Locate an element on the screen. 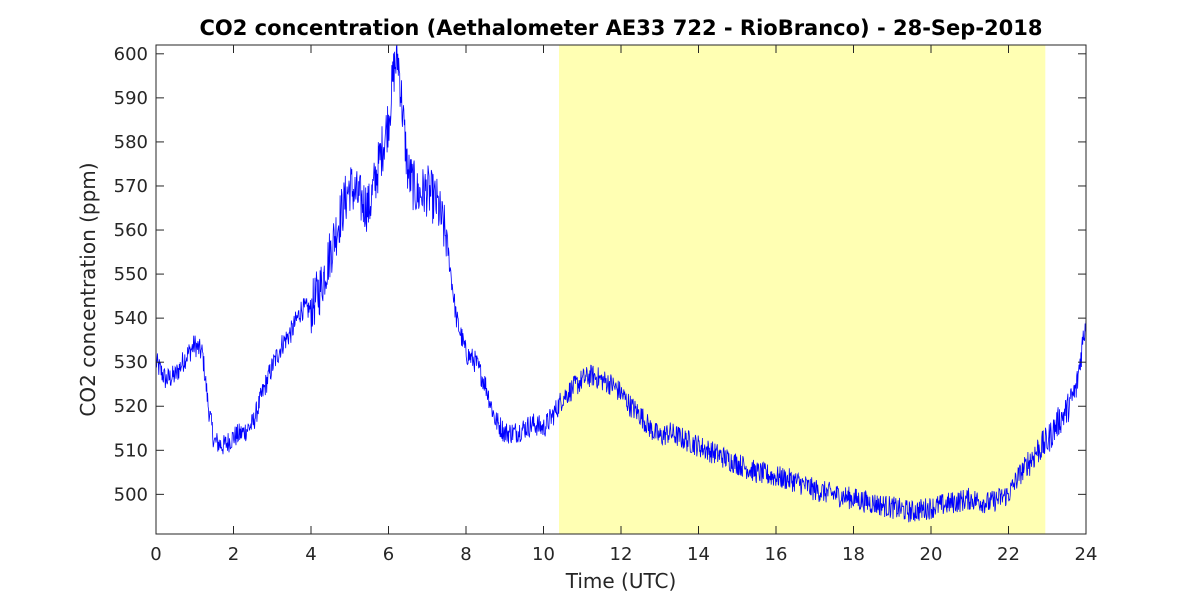 This screenshot has height=600, width=1200. x-tick-label: 6 is located at coordinates (388, 554).